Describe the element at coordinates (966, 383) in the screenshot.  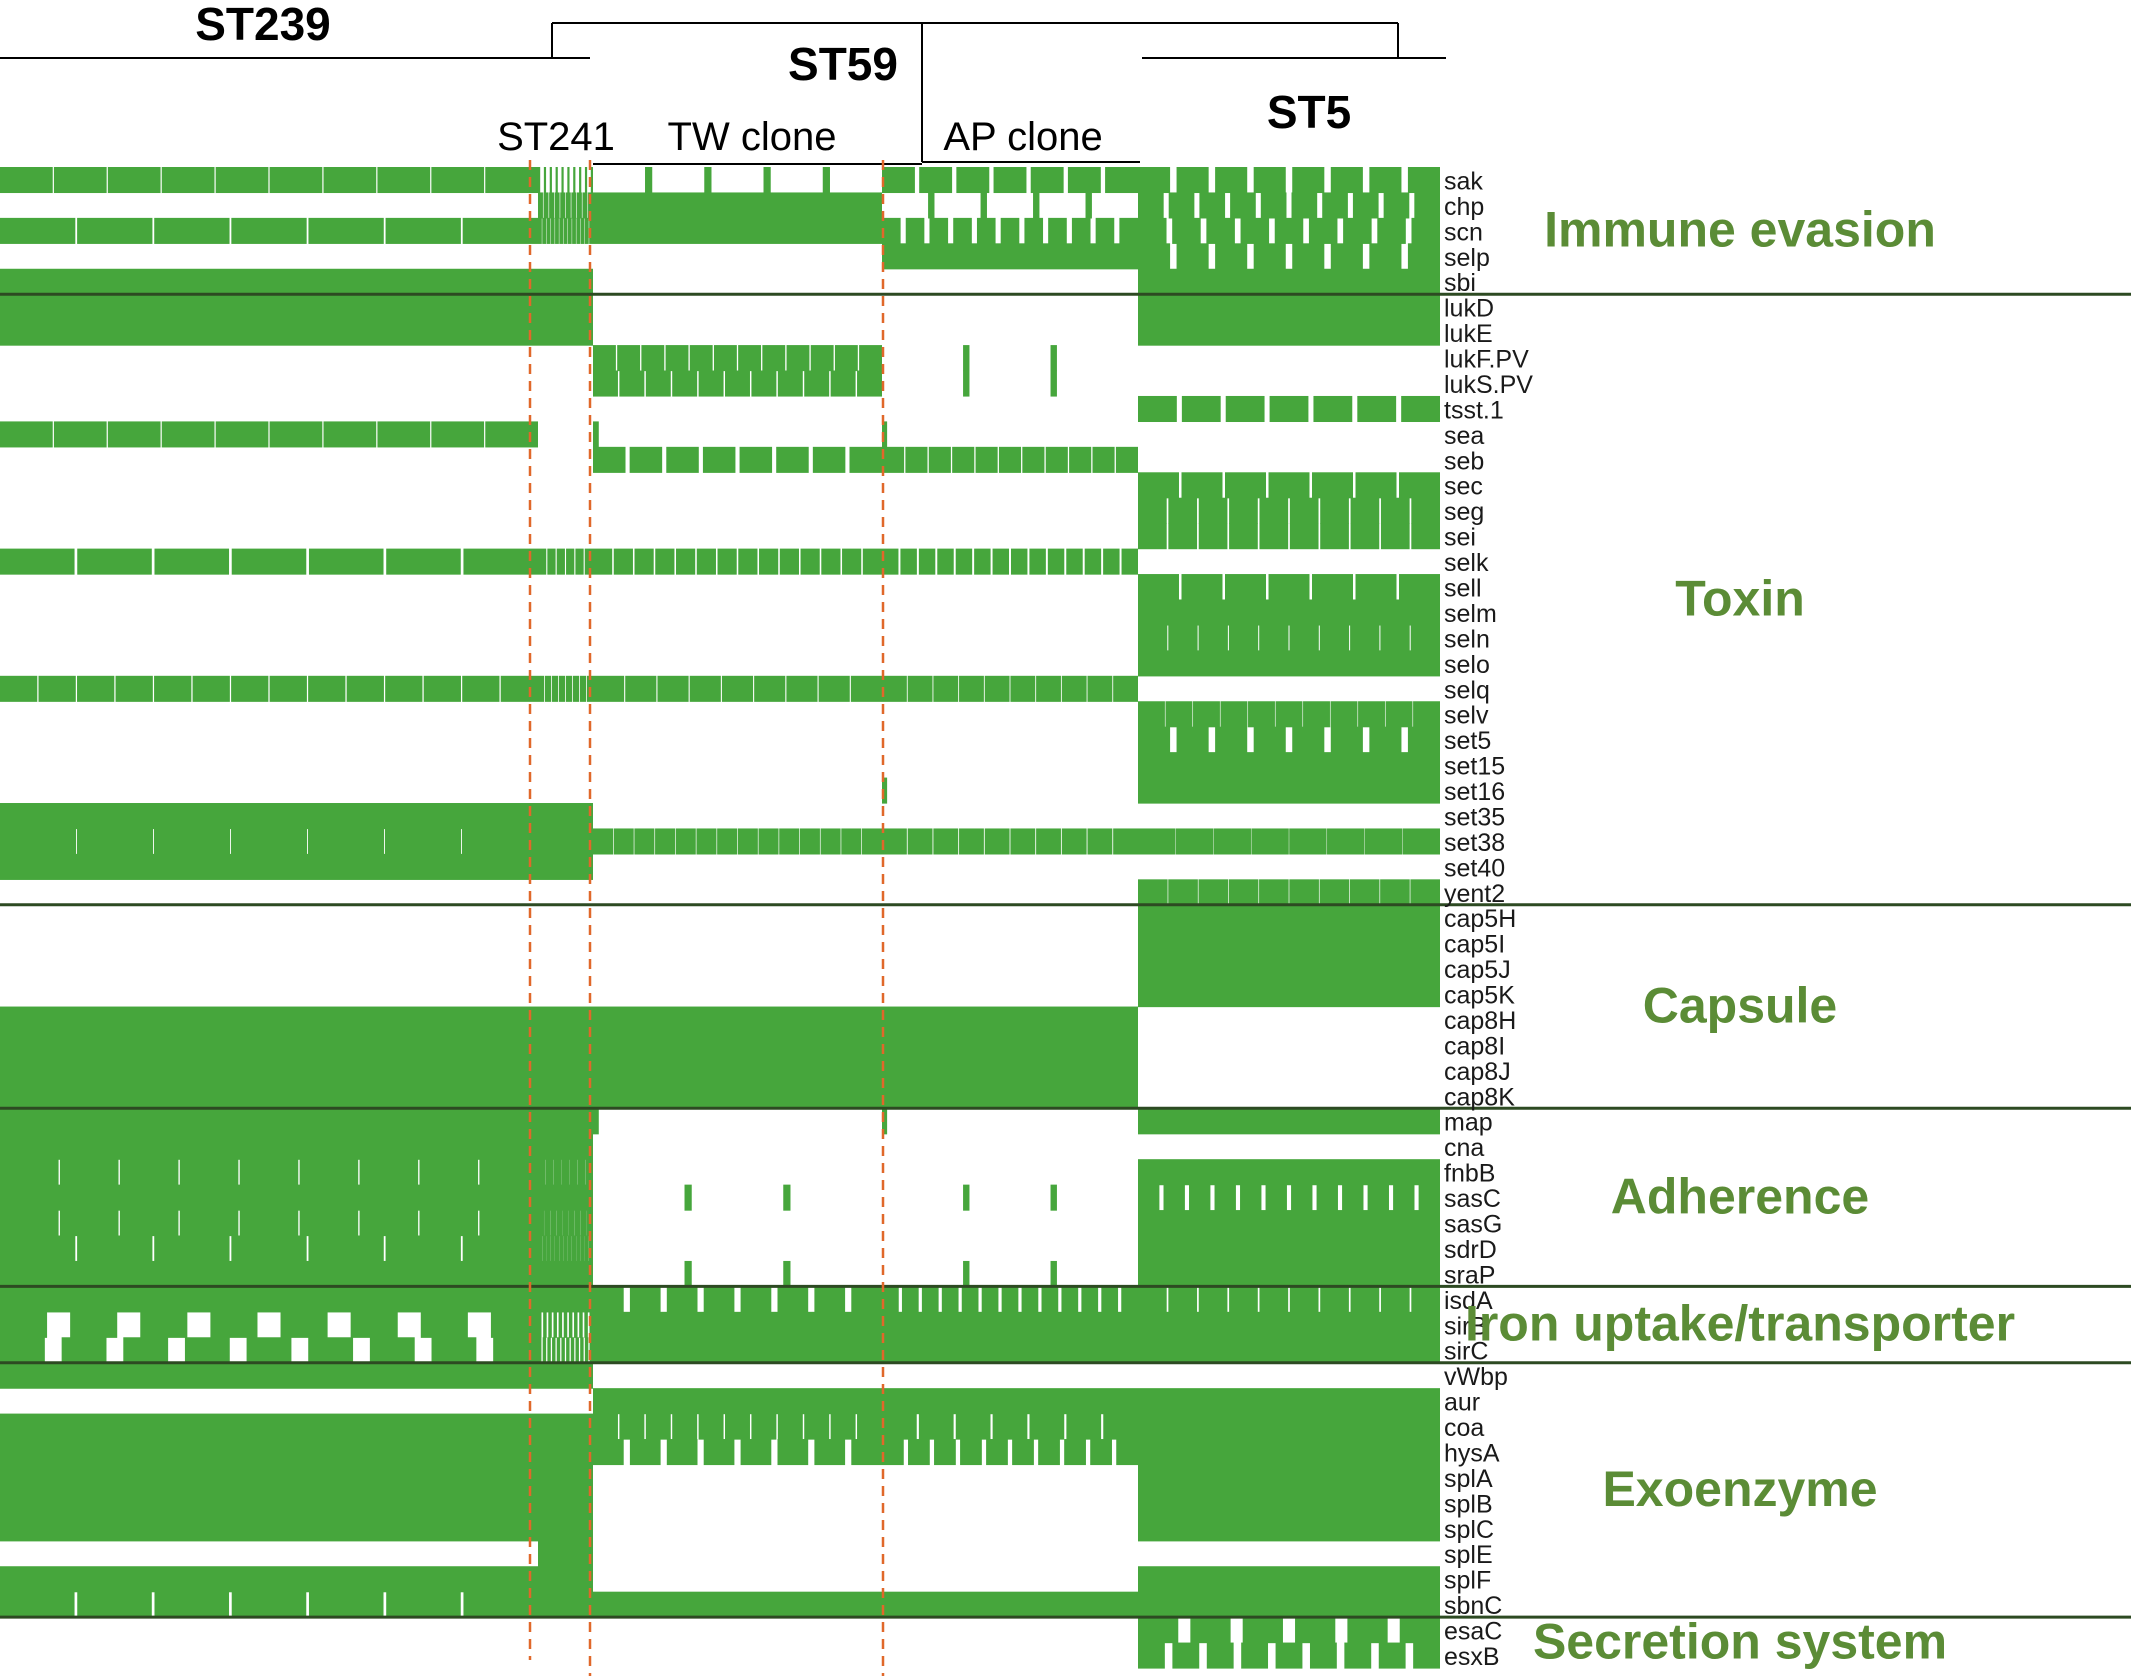
I see `cell-lukS.PV-AP` at that location.